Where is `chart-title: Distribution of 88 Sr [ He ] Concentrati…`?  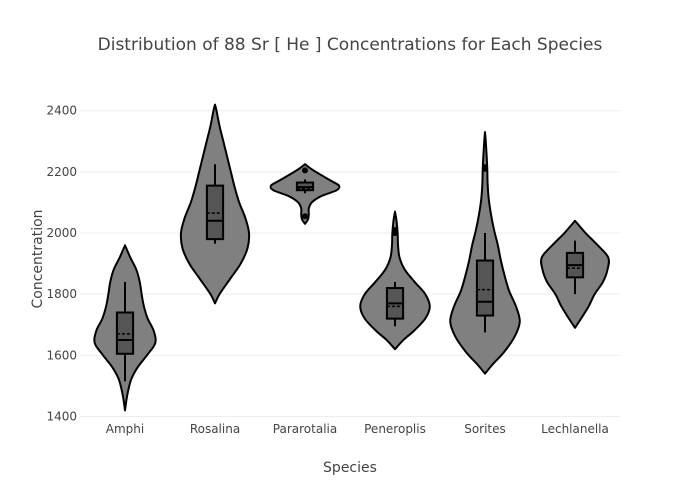 chart-title: Distribution of 88 Sr [ He ] Concentrati… is located at coordinates (350, 45).